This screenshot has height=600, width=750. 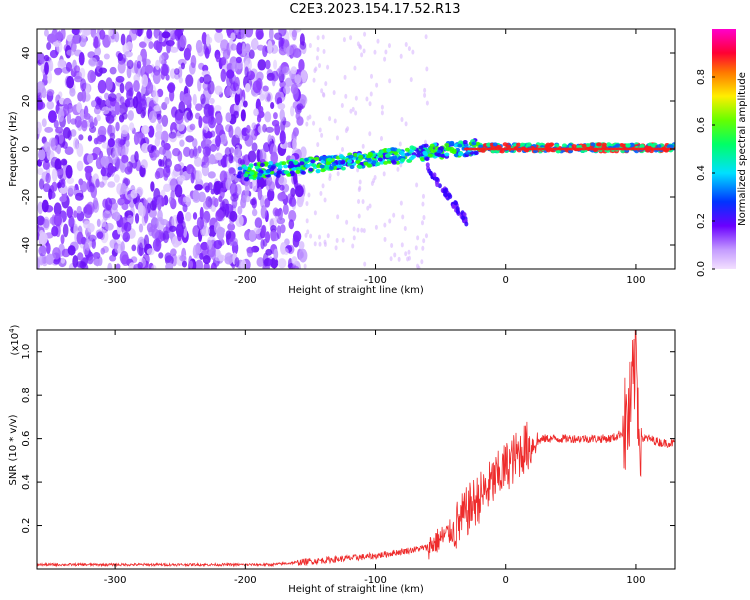 What do you see at coordinates (506, 280) in the screenshot?
I see `x-tick-label: 0` at bounding box center [506, 280].